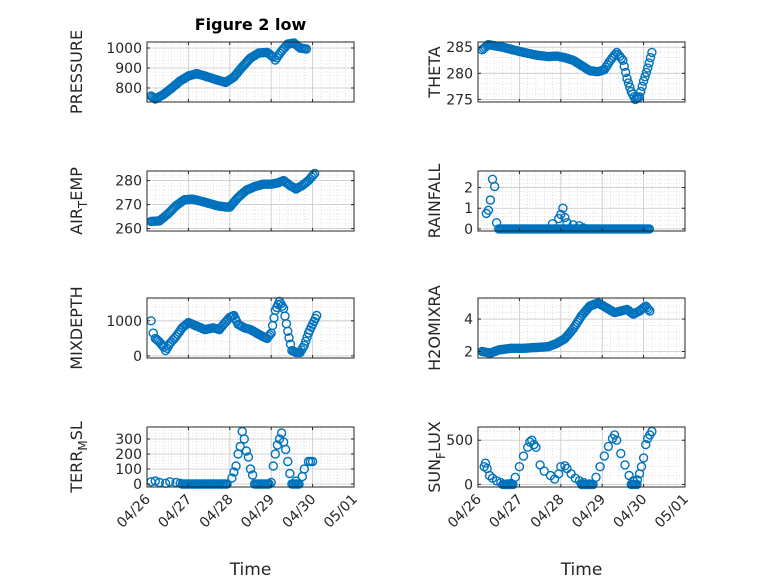  What do you see at coordinates (78, 457) in the screenshot?
I see `y-axis-label-7: TERRMSL` at bounding box center [78, 457].